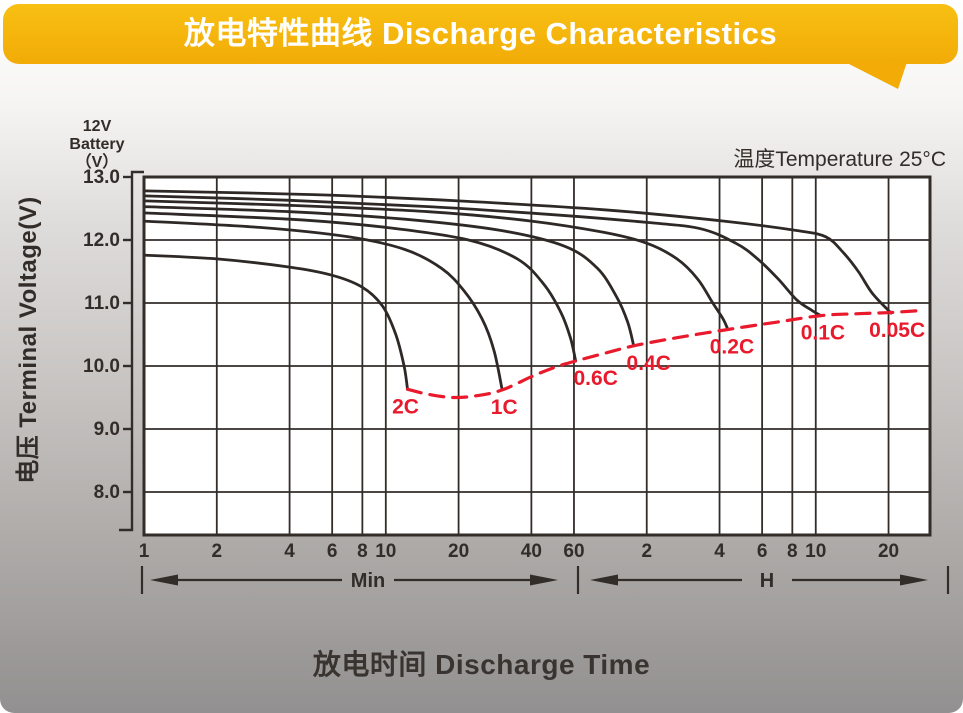  I want to click on banner-tail-icon, so click(876, 75).